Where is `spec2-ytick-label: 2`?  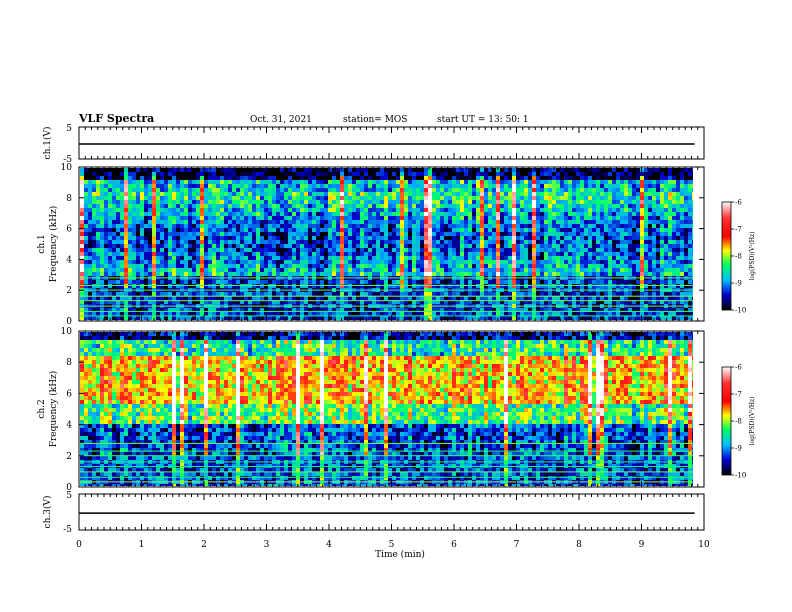 spec2-ytick-label: 2 is located at coordinates (69, 457).